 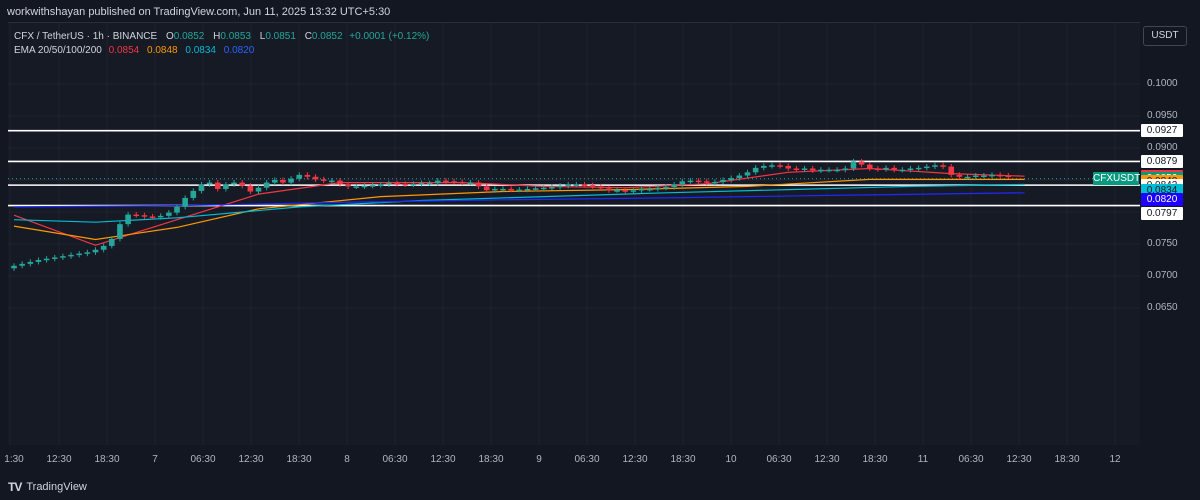 I want to click on tradingview-logo: TV TradingView, so click(x=47, y=487).